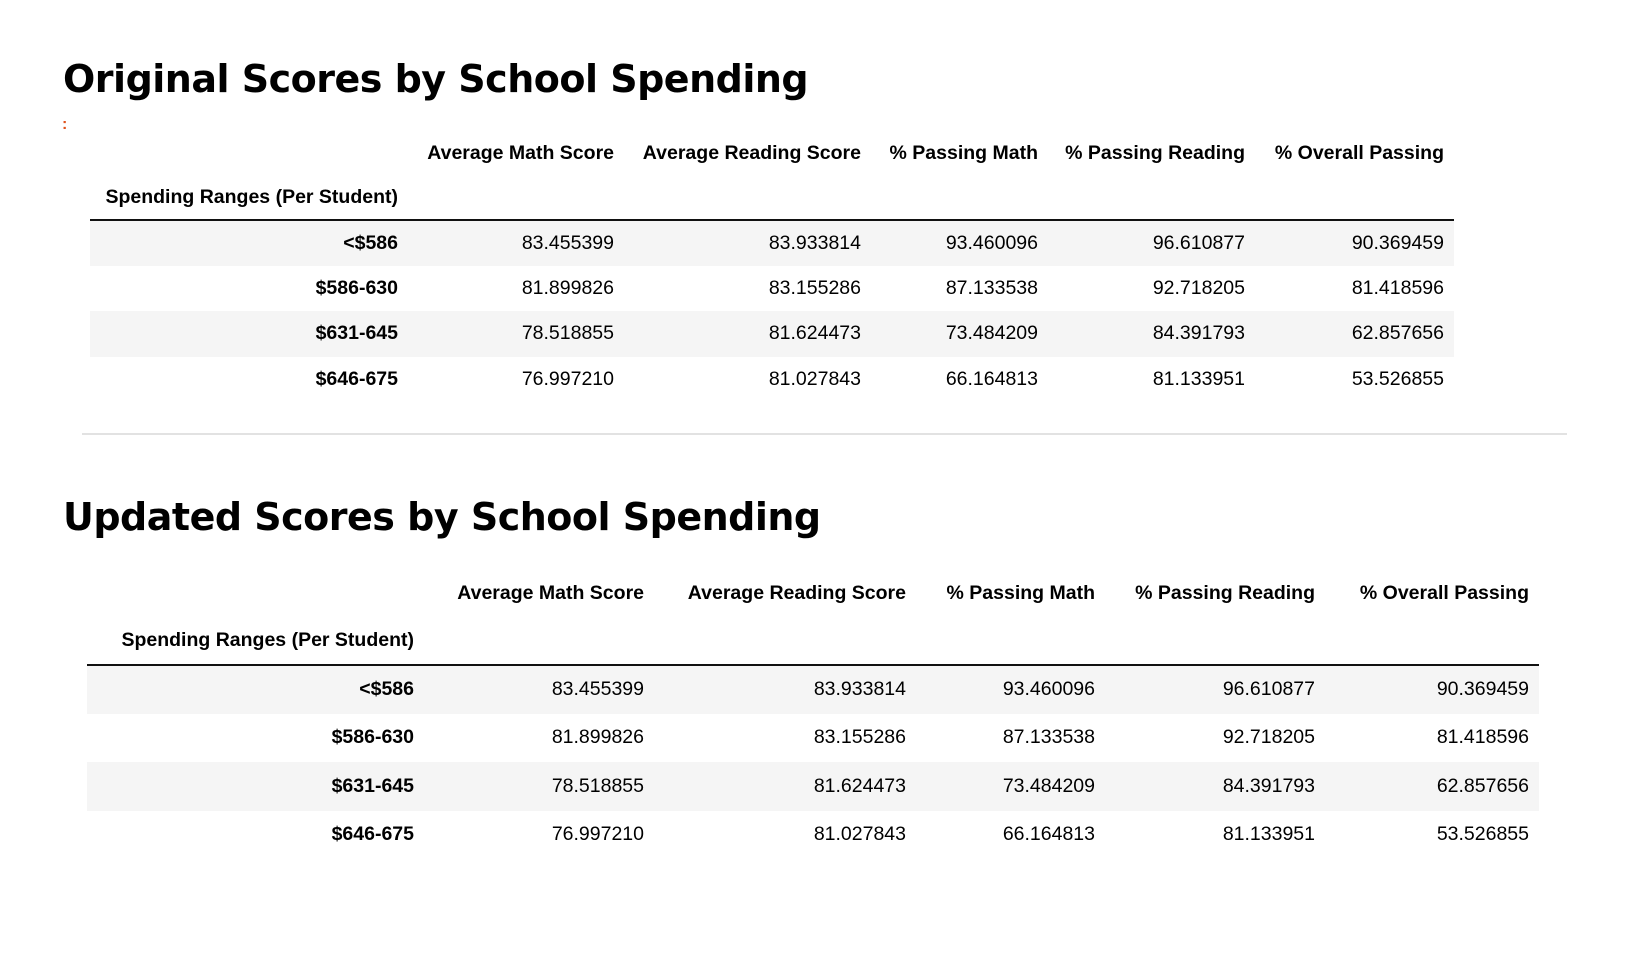  What do you see at coordinates (65, 124) in the screenshot?
I see `colon-dots-icon: :` at bounding box center [65, 124].